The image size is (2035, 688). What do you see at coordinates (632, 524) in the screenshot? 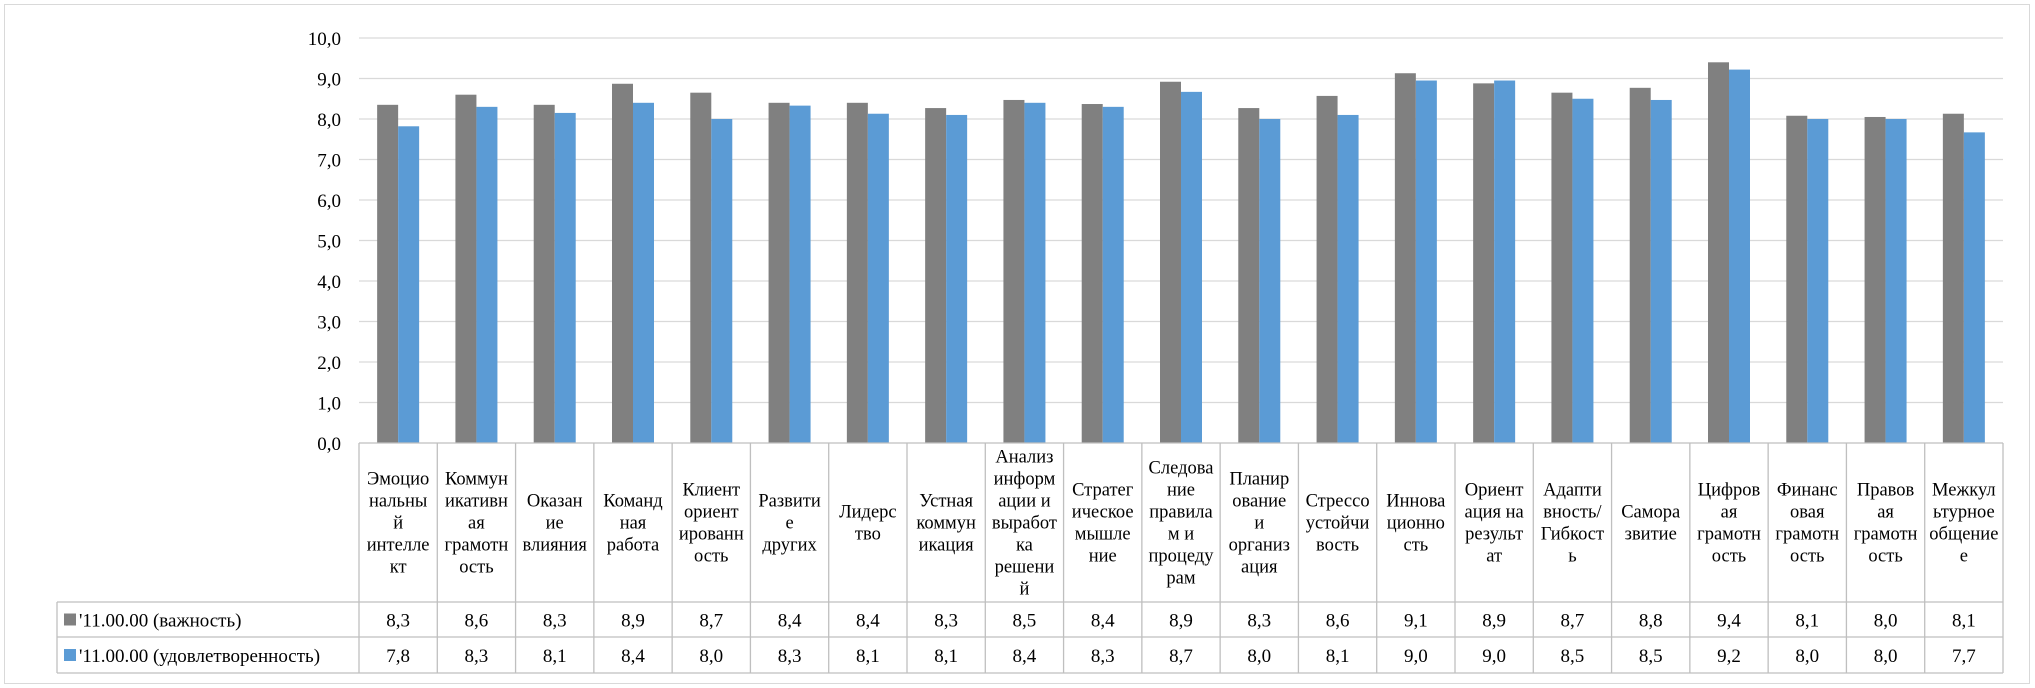
I see `category-label: Команд ная работа` at bounding box center [632, 524].